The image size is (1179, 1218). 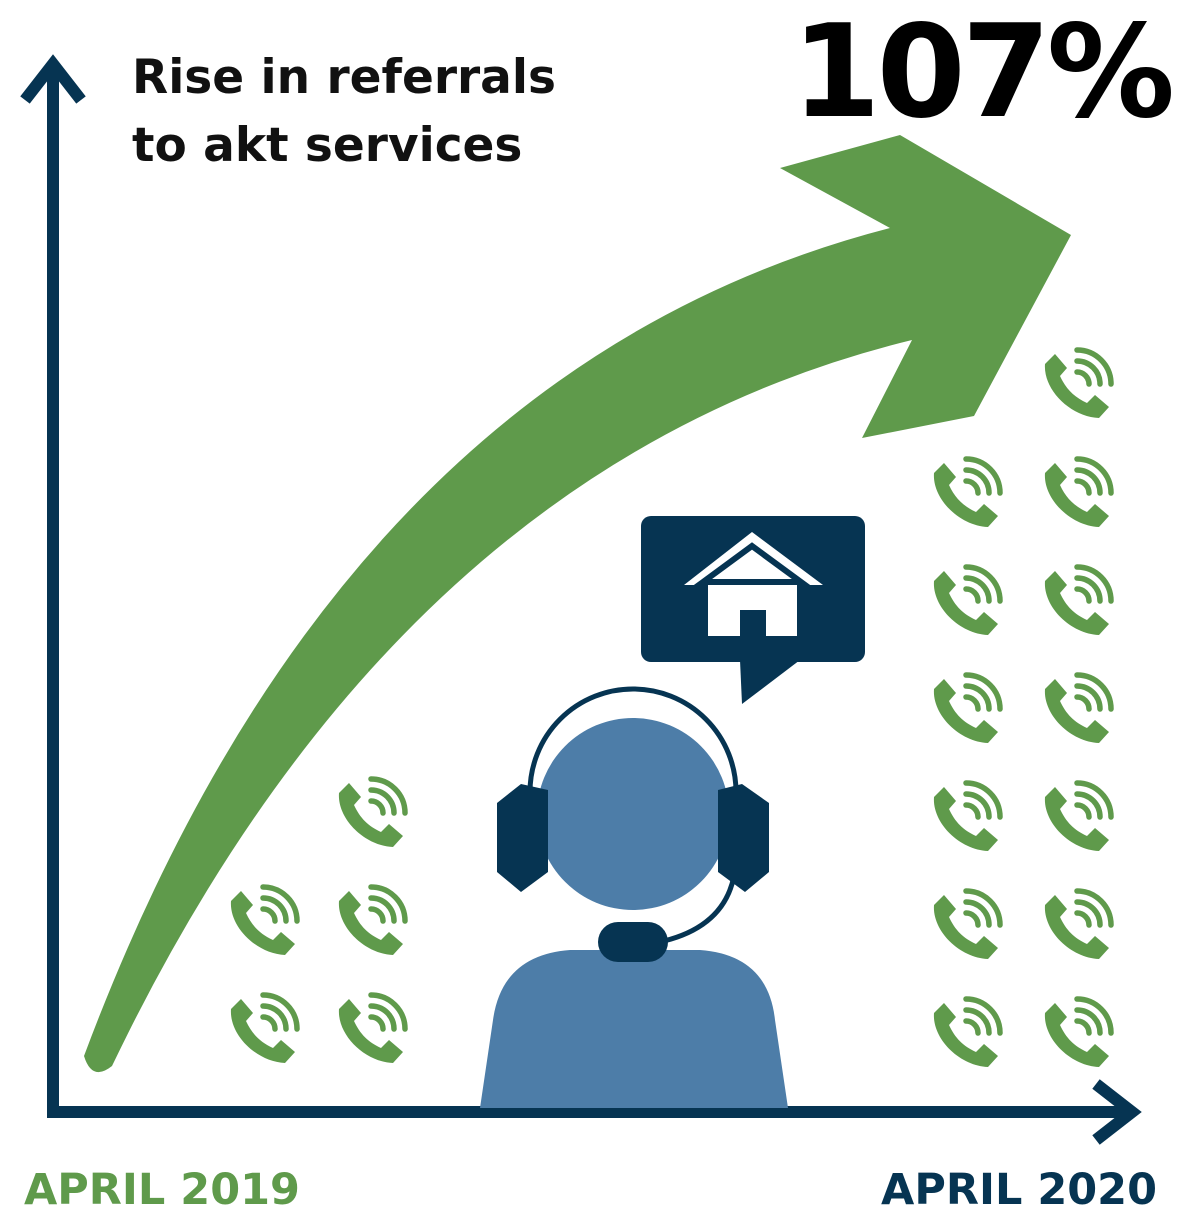 I want to click on x-axis-end-label: APRIL 2020, so click(x=1019, y=1190).